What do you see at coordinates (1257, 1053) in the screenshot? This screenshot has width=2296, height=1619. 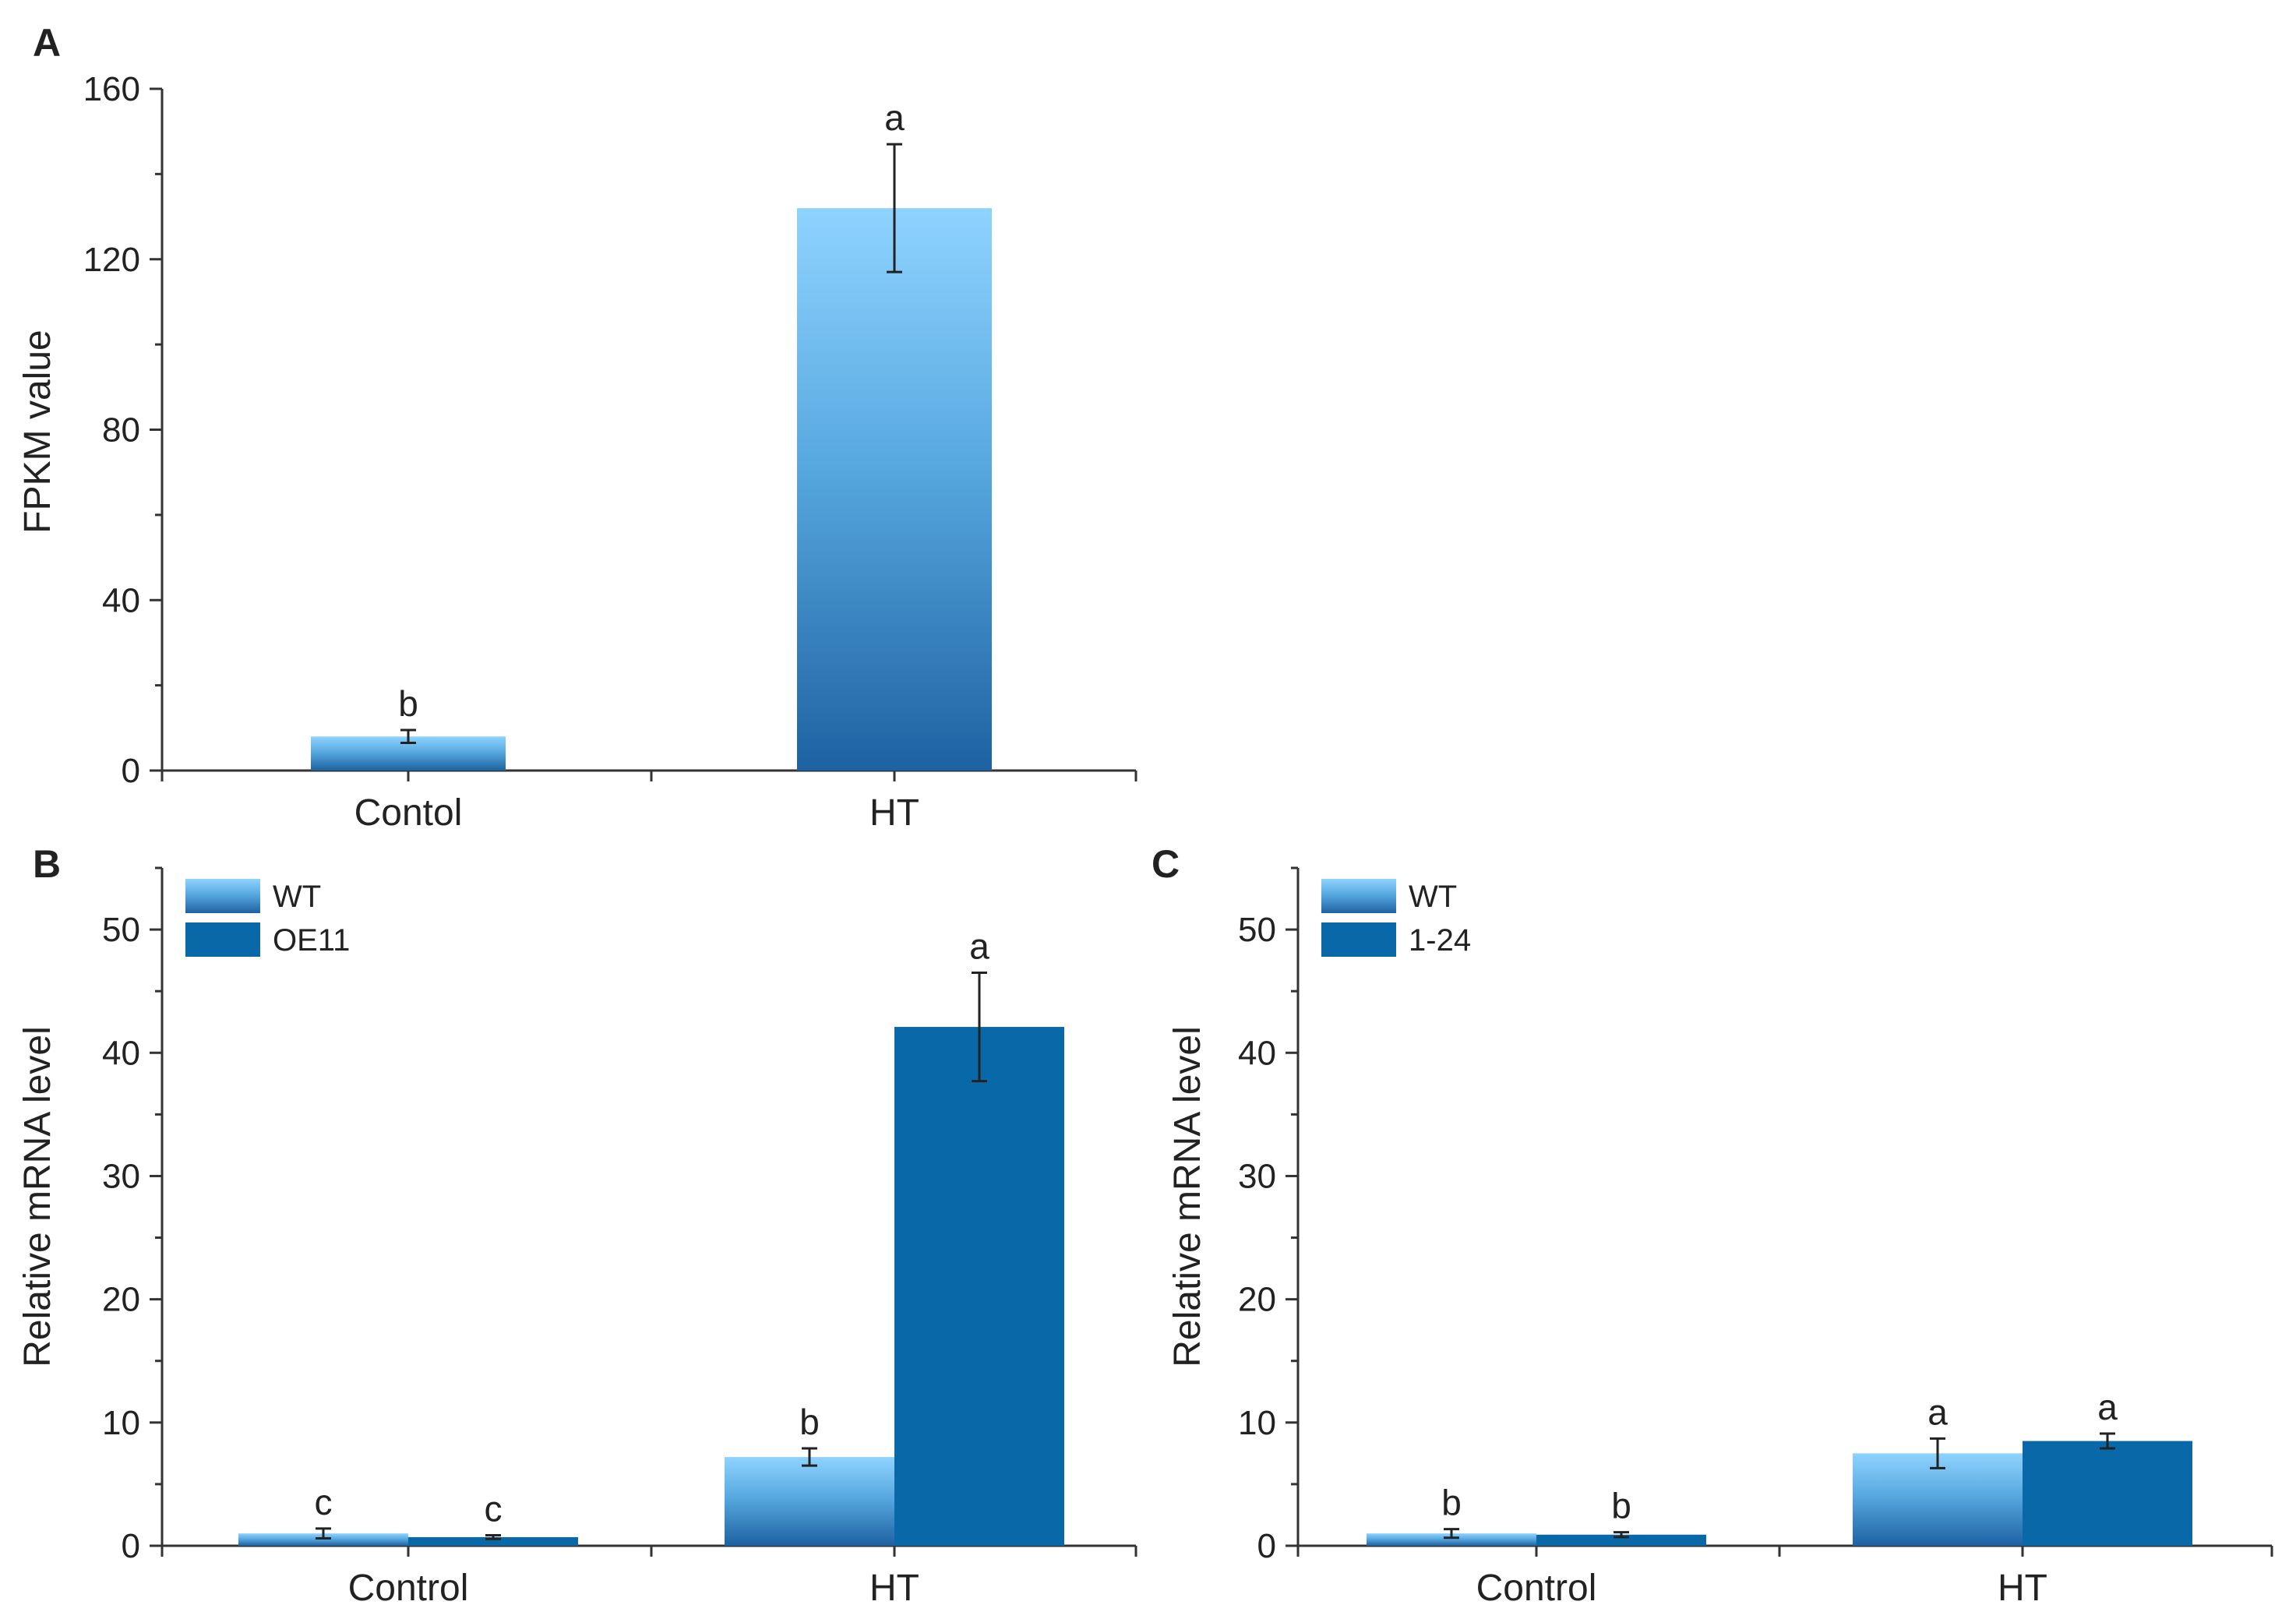 I see `y-tick-label-c: 40` at bounding box center [1257, 1053].